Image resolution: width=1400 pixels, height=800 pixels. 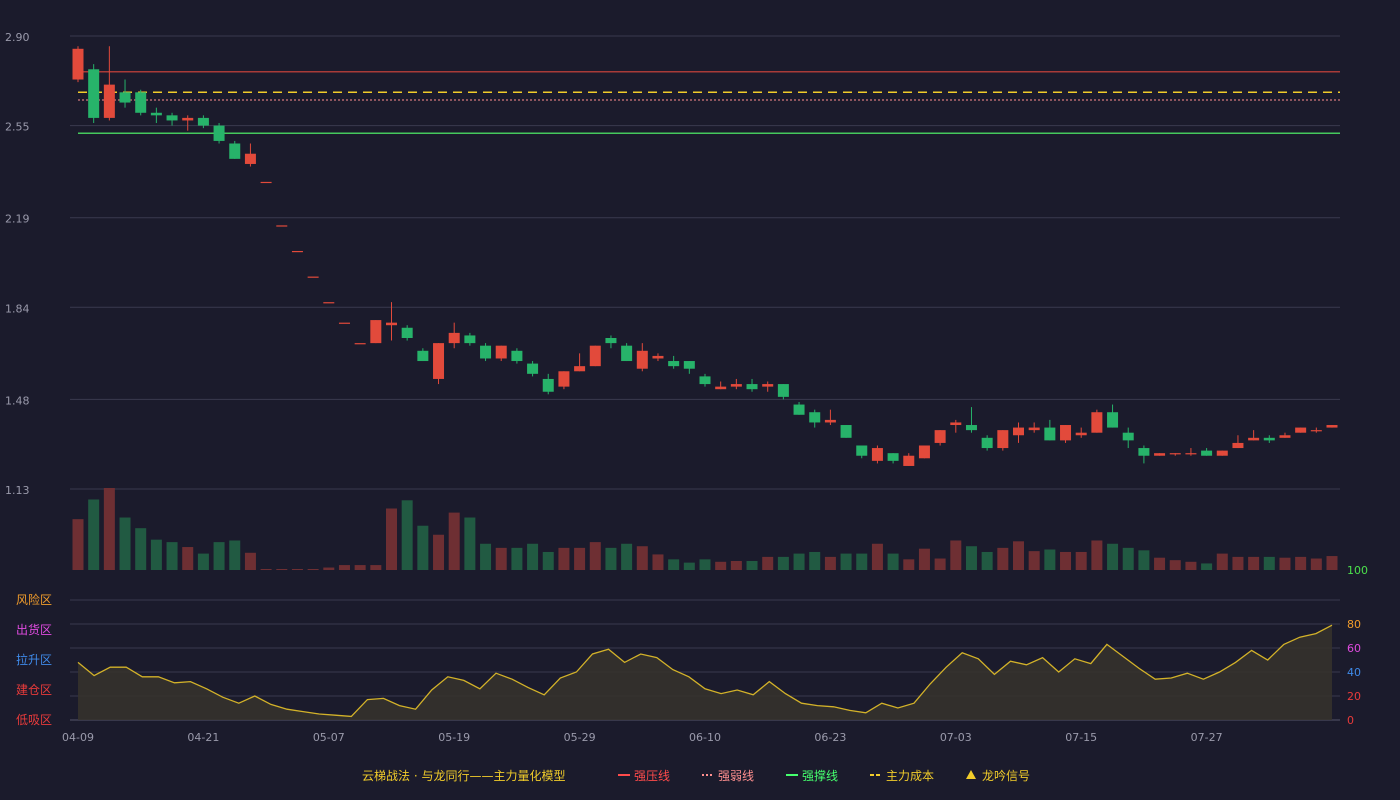 What do you see at coordinates (736, 776) in the screenshot?
I see `legend-label: 强弱线` at bounding box center [736, 776].